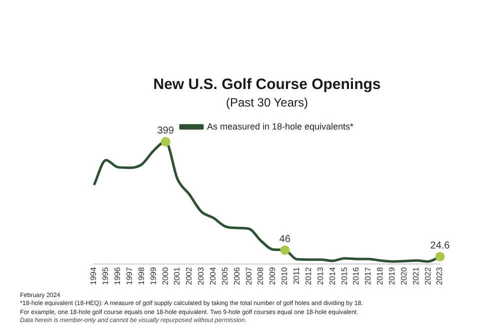 Image resolution: width=500 pixels, height=334 pixels. Describe the element at coordinates (320, 275) in the screenshot. I see `x-tick-label: 2013` at that location.